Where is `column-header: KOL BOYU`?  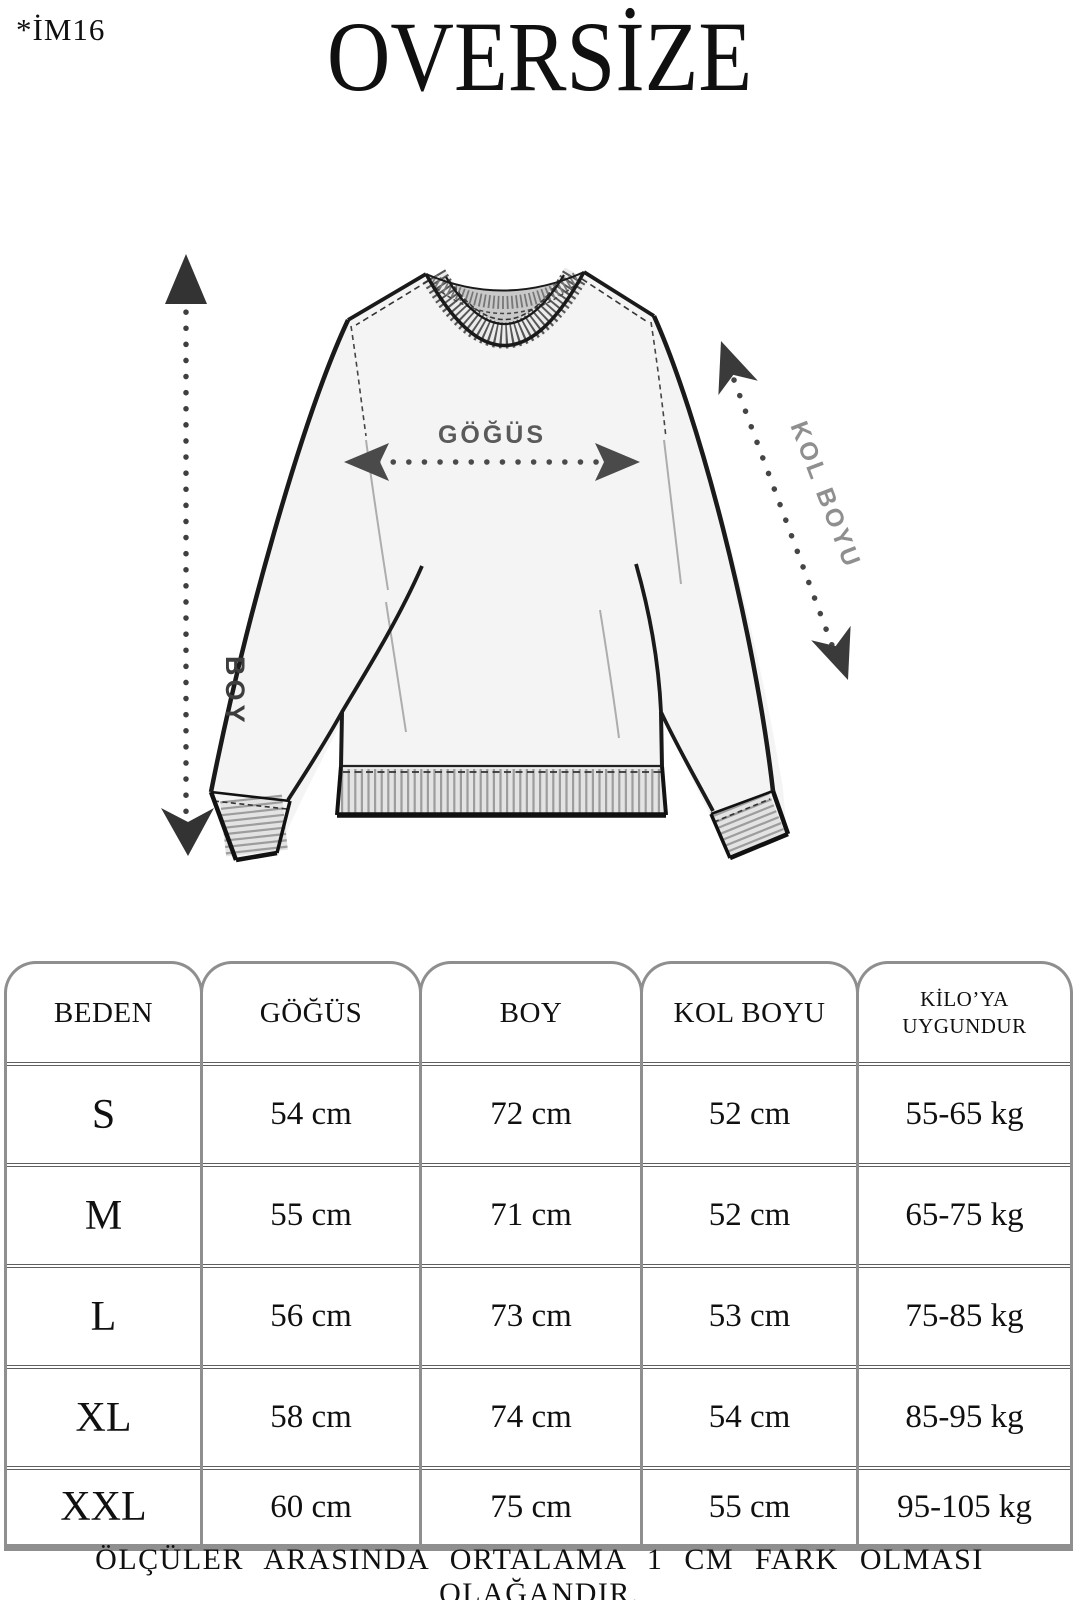
column-header: KOL BOYU is located at coordinates (749, 1012).